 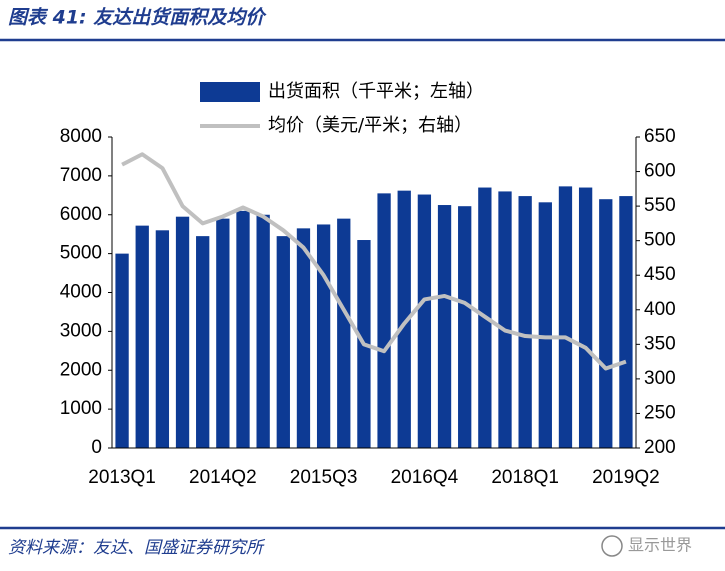 I want to click on y2-tick-label: 200, so click(x=660, y=447).